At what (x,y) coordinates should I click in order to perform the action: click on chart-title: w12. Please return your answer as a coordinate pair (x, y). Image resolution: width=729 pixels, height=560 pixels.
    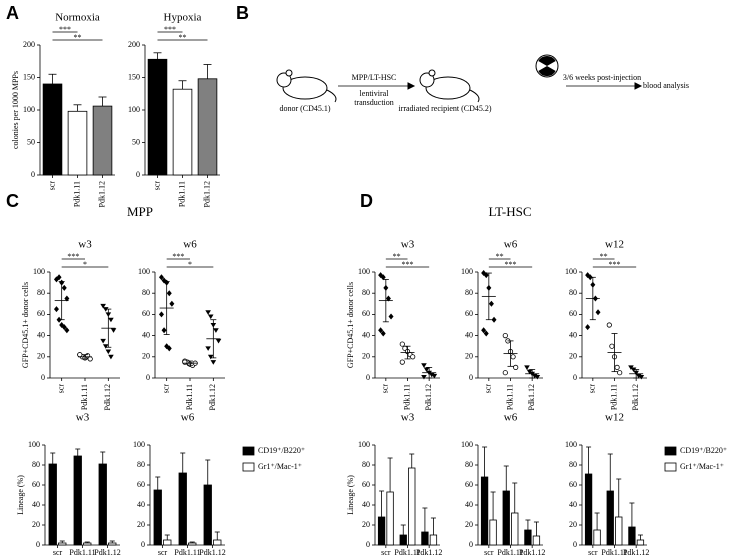
    Looking at the image, I should click on (614, 418).